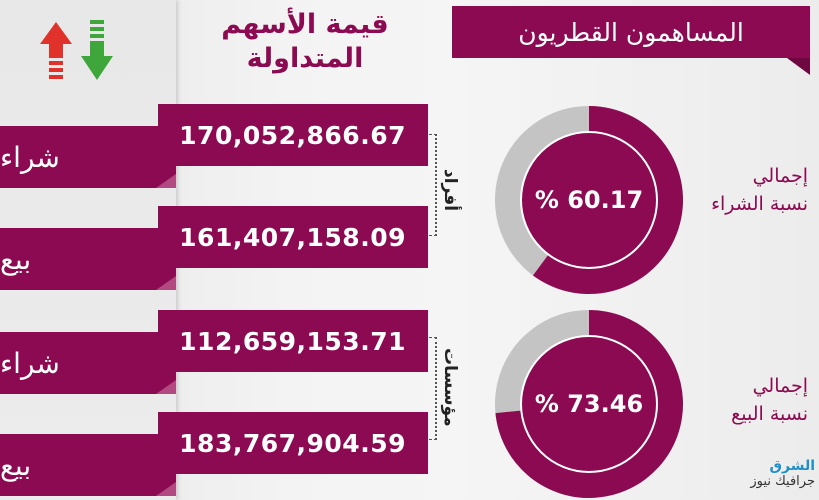 Image resolution: width=819 pixels, height=500 pixels. What do you see at coordinates (798, 66) in the screenshot?
I see `banner-tail` at bounding box center [798, 66].